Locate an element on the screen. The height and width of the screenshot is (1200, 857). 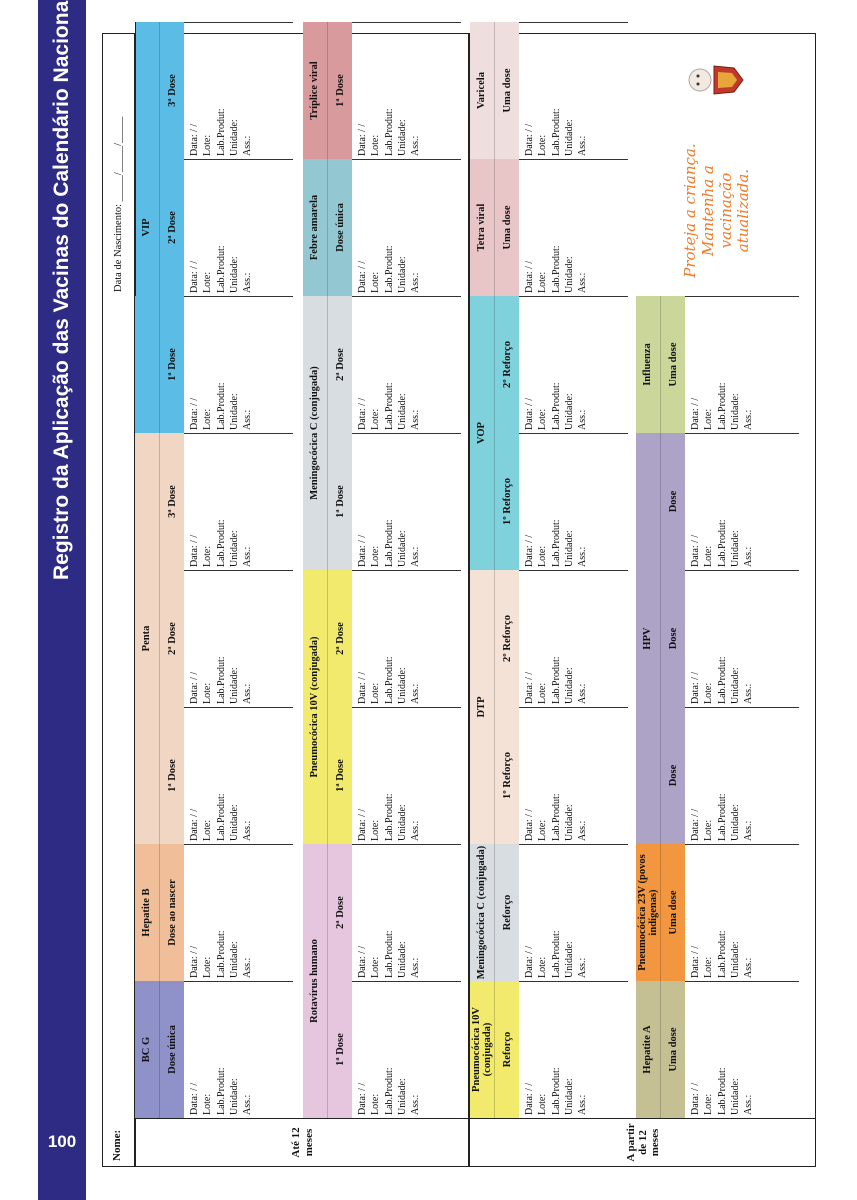
vaccine-name: DTP is located at coordinates (482, 707).